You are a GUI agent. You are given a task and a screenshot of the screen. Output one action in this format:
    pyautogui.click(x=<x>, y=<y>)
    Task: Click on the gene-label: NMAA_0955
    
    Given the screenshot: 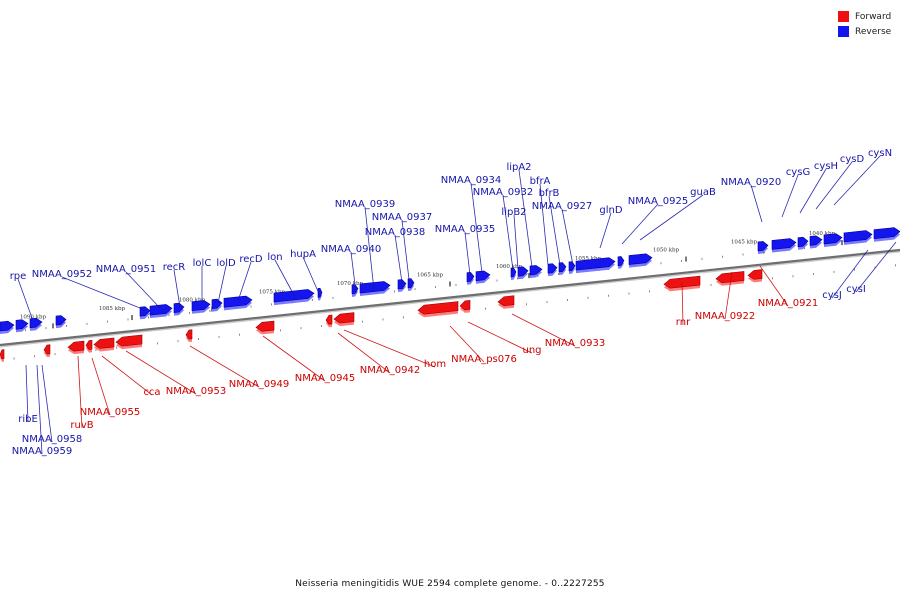 What is the action you would take?
    pyautogui.click(x=110, y=412)
    